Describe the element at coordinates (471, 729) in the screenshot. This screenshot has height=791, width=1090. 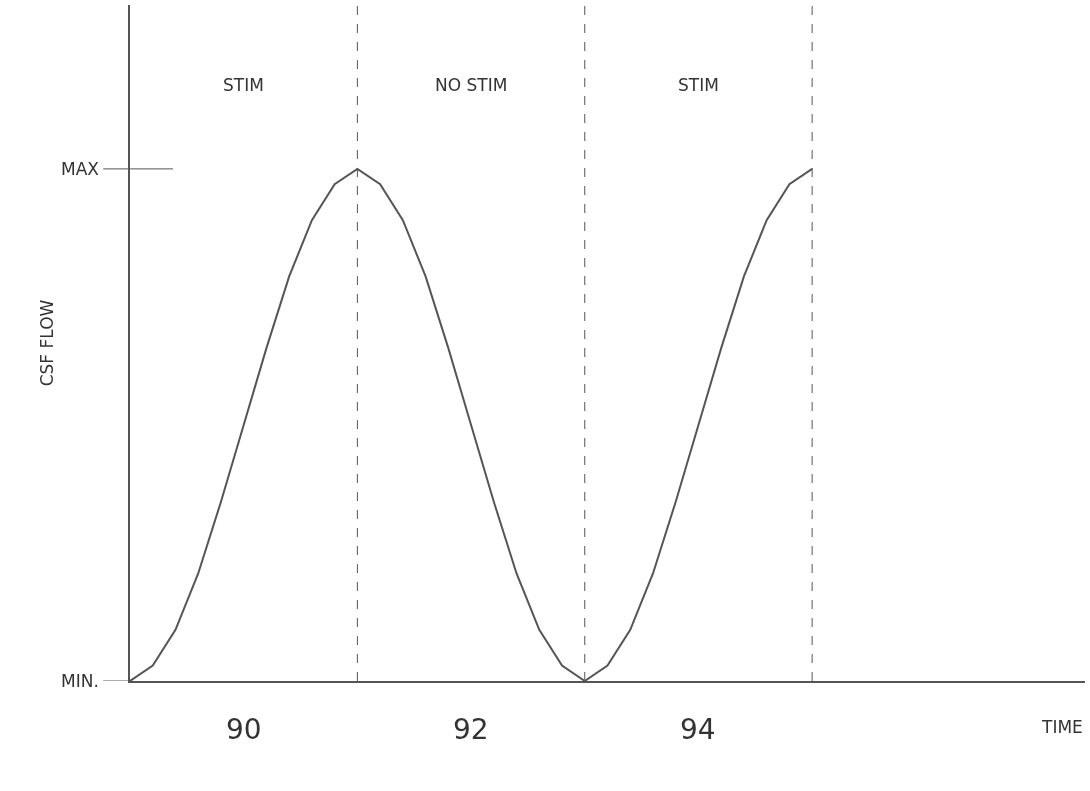
I see `text: 92` at that location.